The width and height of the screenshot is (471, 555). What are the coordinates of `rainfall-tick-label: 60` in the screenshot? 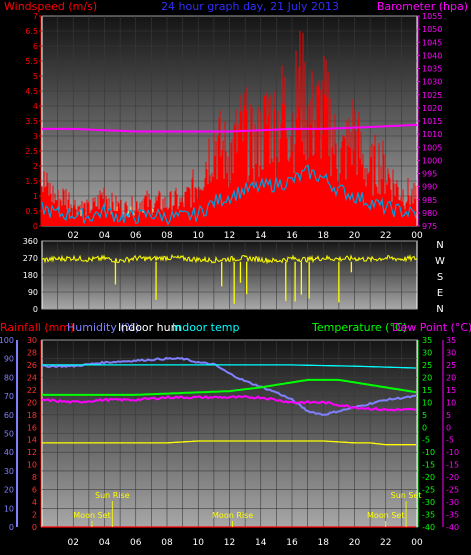 It's located at (9, 415).